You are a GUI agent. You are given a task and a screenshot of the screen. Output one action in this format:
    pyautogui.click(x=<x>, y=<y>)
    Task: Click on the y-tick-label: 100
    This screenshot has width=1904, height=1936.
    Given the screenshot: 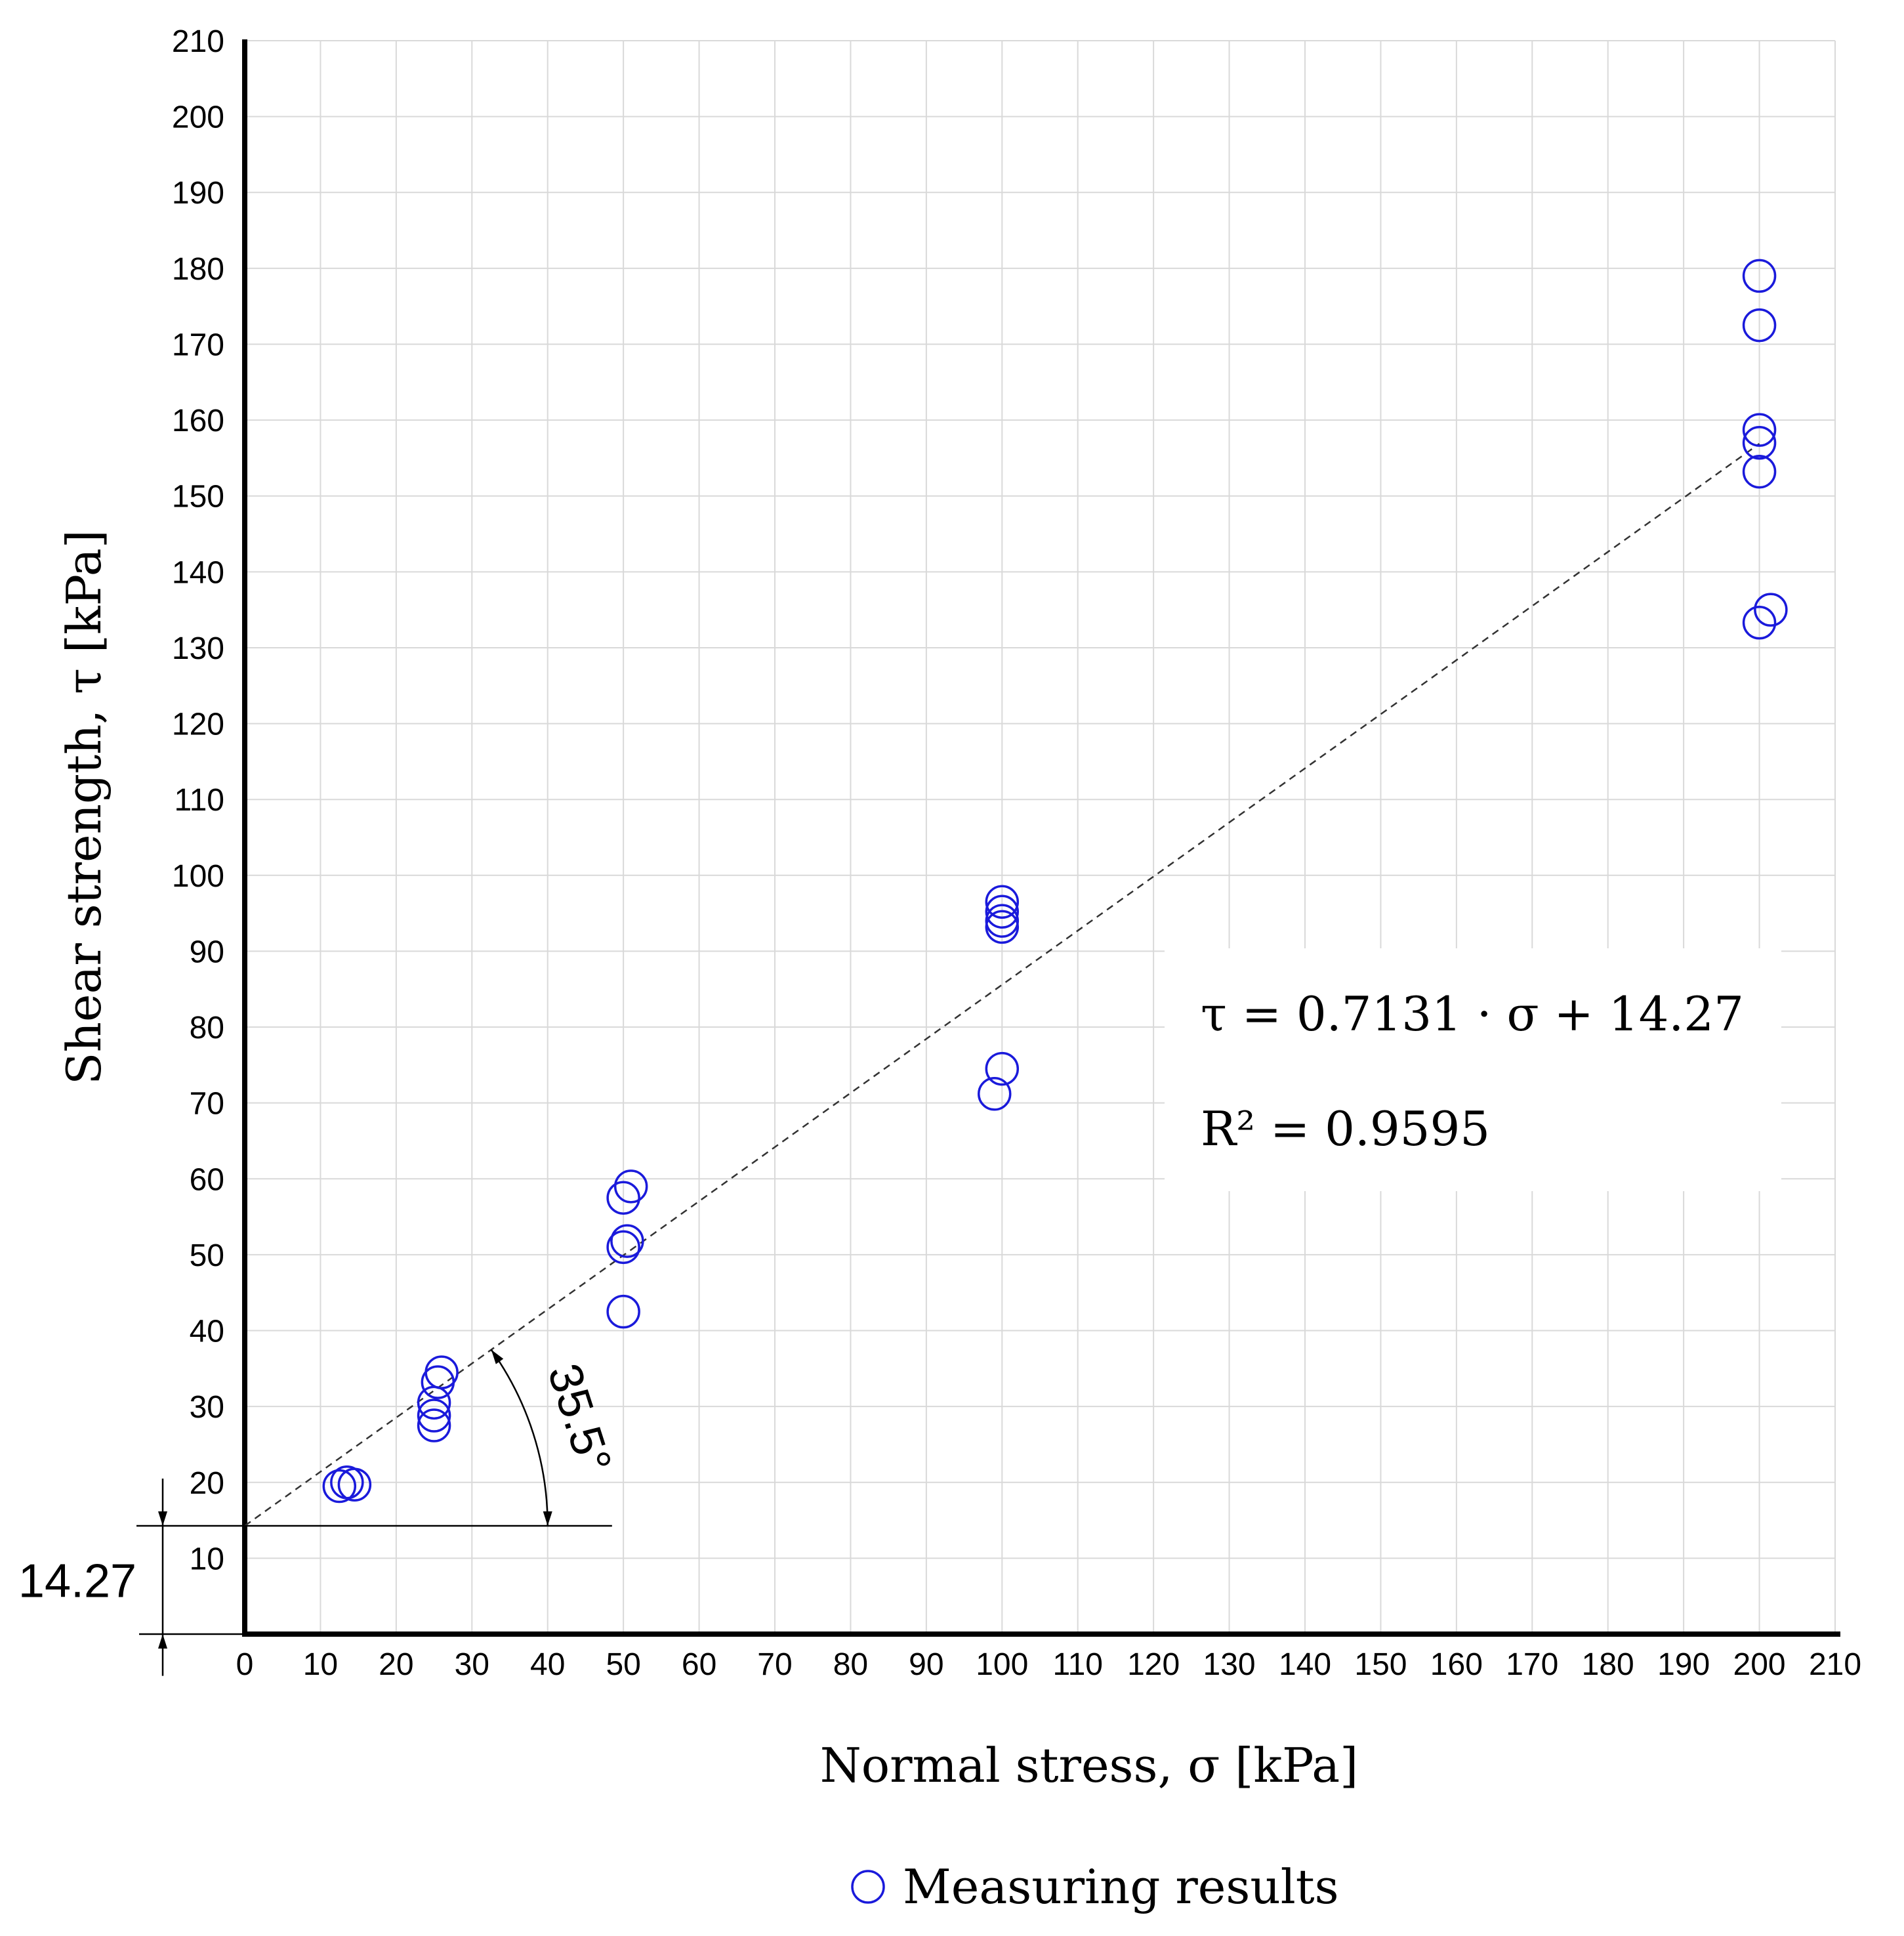 What is the action you would take?
    pyautogui.click(x=198, y=876)
    